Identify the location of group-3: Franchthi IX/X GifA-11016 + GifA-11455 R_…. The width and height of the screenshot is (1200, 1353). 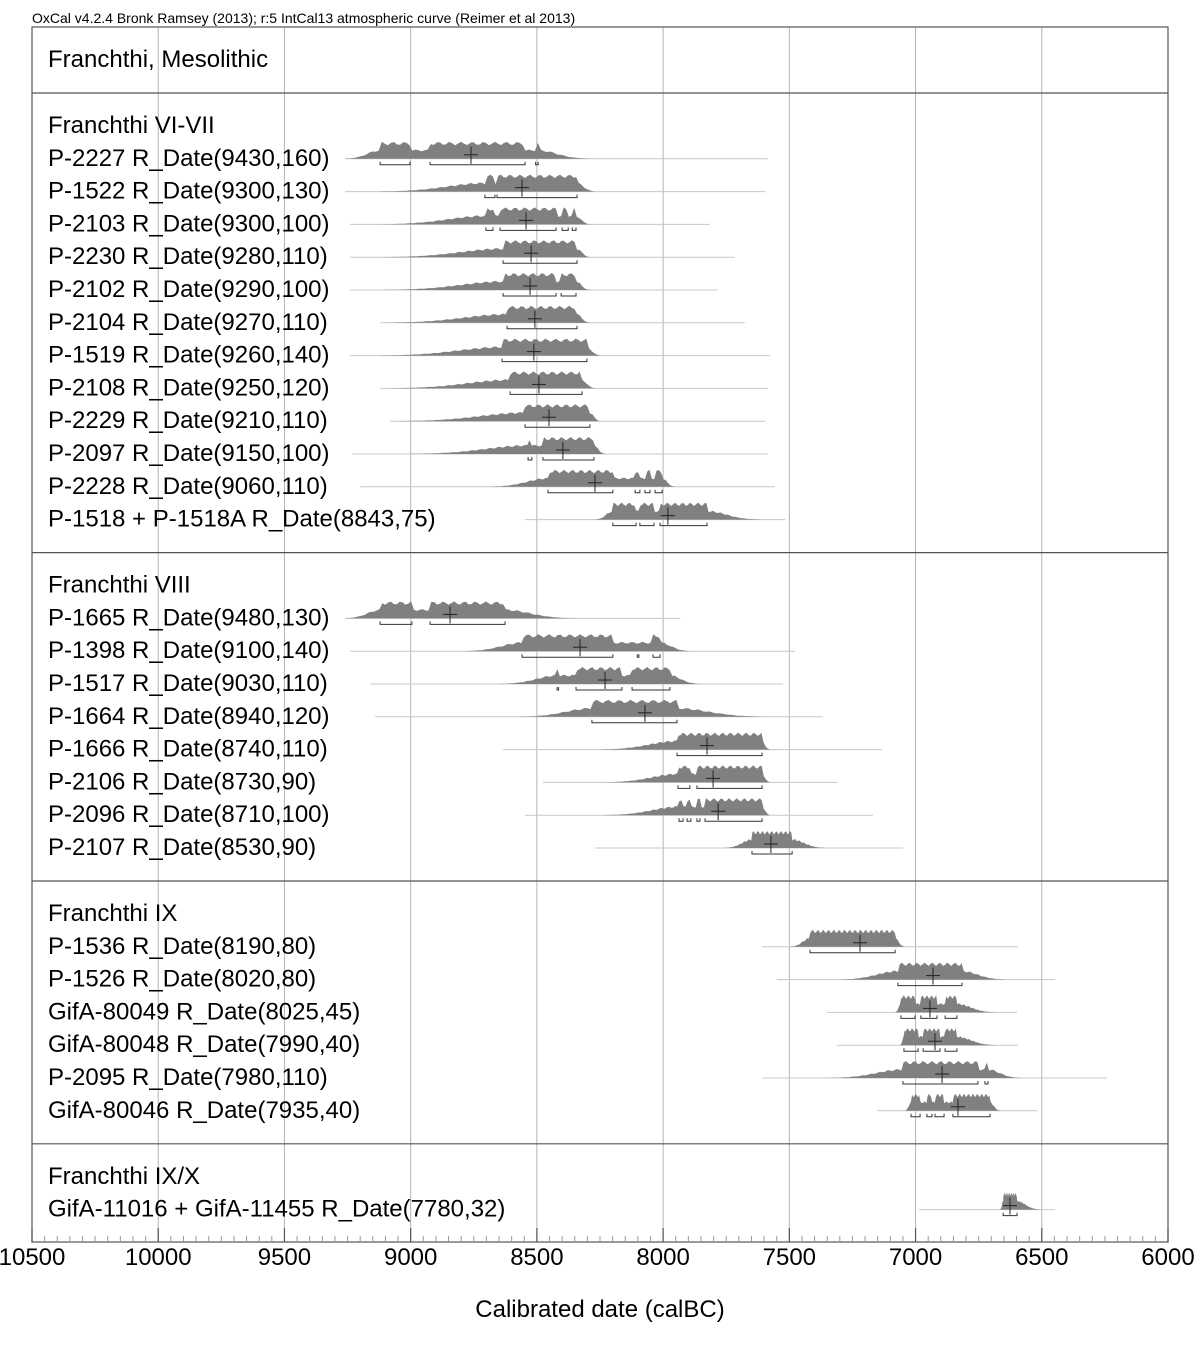
(551, 1193).